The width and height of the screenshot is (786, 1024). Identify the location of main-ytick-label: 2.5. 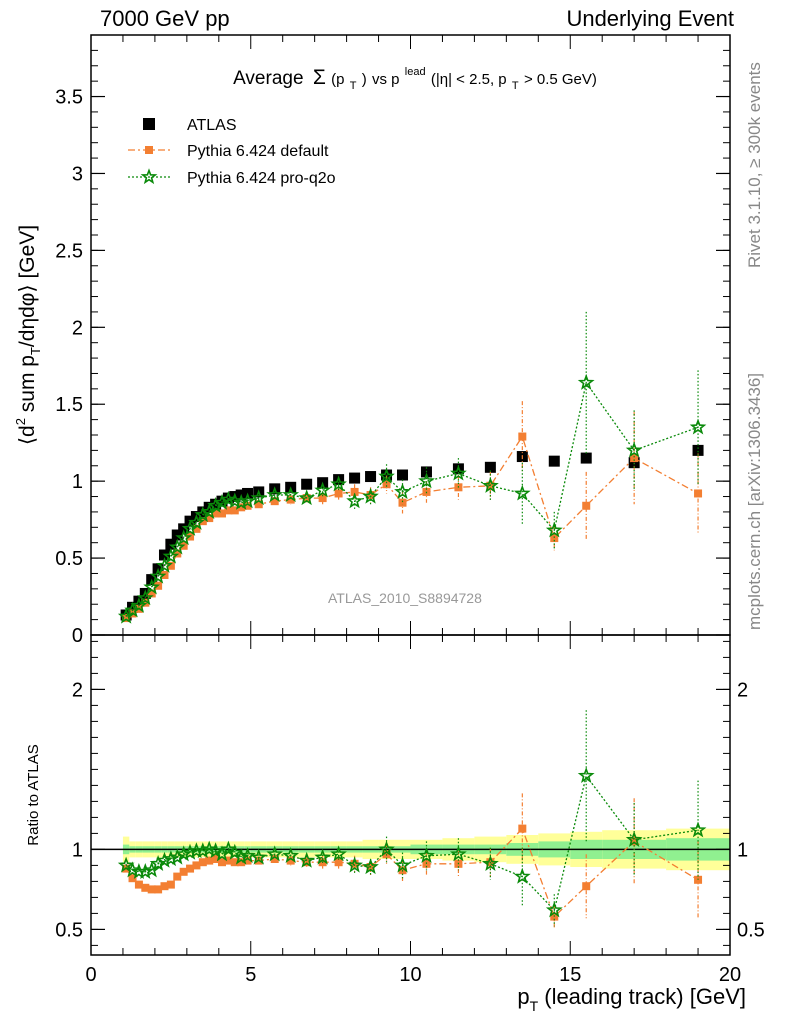
(69, 251).